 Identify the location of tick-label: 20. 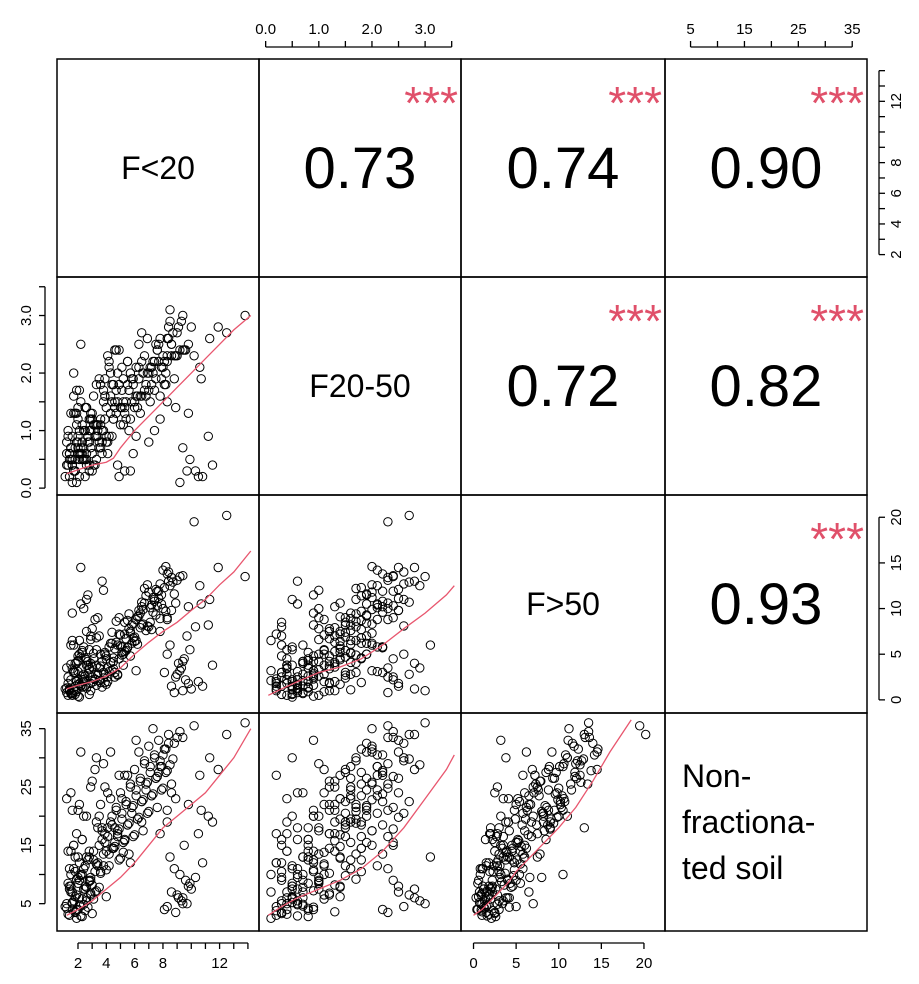
(644, 963).